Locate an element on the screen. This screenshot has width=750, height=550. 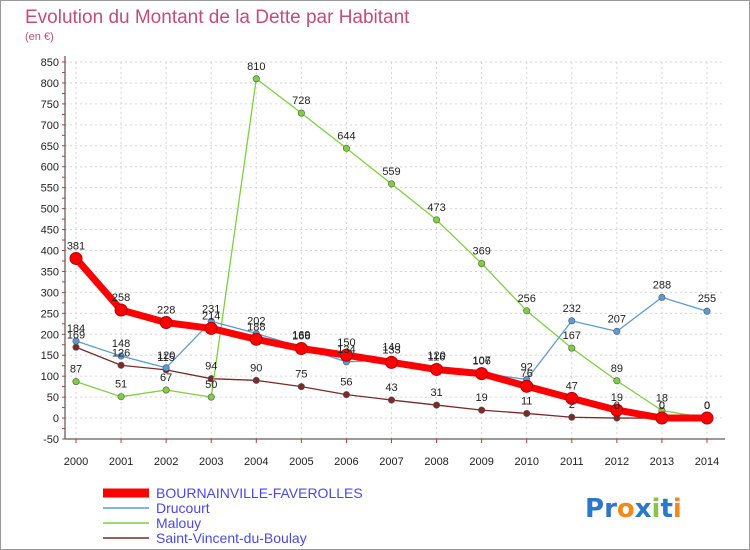
data-label: 214 is located at coordinates (211, 316).